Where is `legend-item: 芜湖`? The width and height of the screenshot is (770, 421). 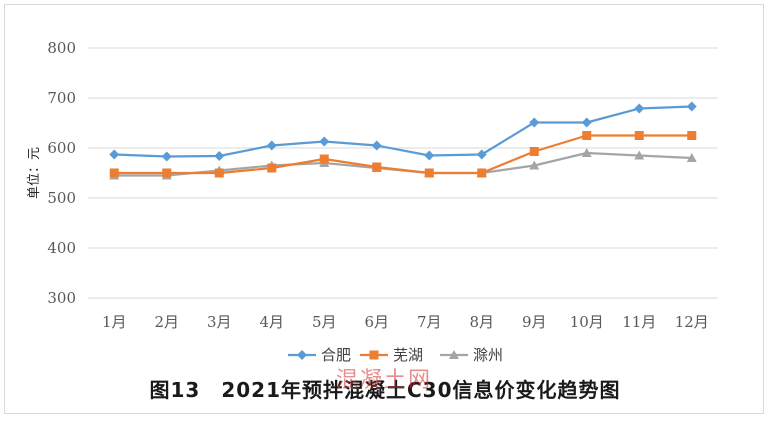
legend-item: 芜湖 is located at coordinates (391, 355).